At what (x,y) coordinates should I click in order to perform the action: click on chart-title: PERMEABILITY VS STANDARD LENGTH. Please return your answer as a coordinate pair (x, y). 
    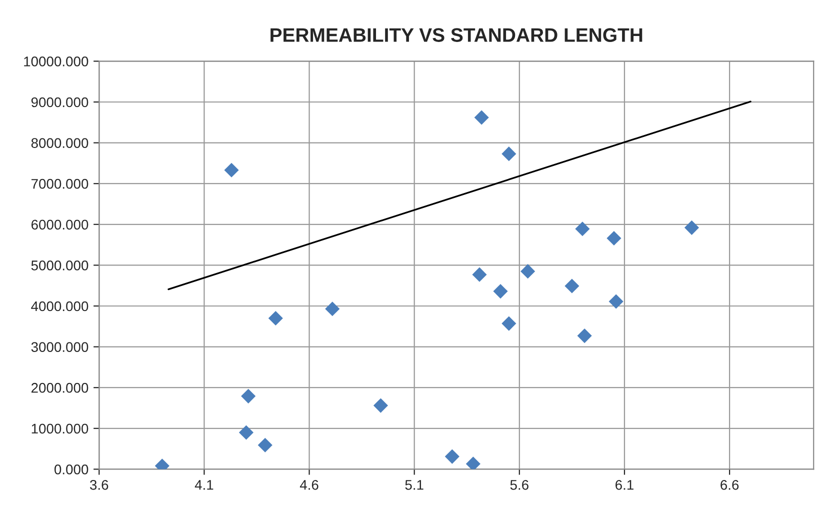
    Looking at the image, I should click on (456, 35).